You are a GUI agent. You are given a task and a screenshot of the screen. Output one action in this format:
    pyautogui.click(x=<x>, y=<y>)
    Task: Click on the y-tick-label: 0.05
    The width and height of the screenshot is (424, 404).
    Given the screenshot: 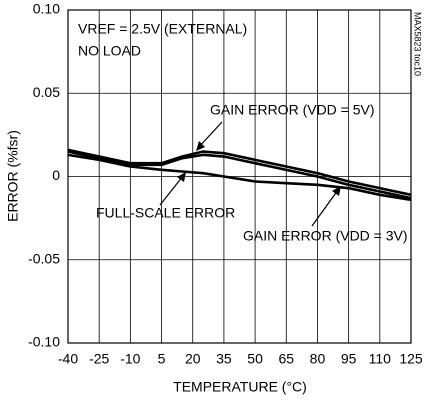 What is the action you would take?
    pyautogui.click(x=46, y=92)
    